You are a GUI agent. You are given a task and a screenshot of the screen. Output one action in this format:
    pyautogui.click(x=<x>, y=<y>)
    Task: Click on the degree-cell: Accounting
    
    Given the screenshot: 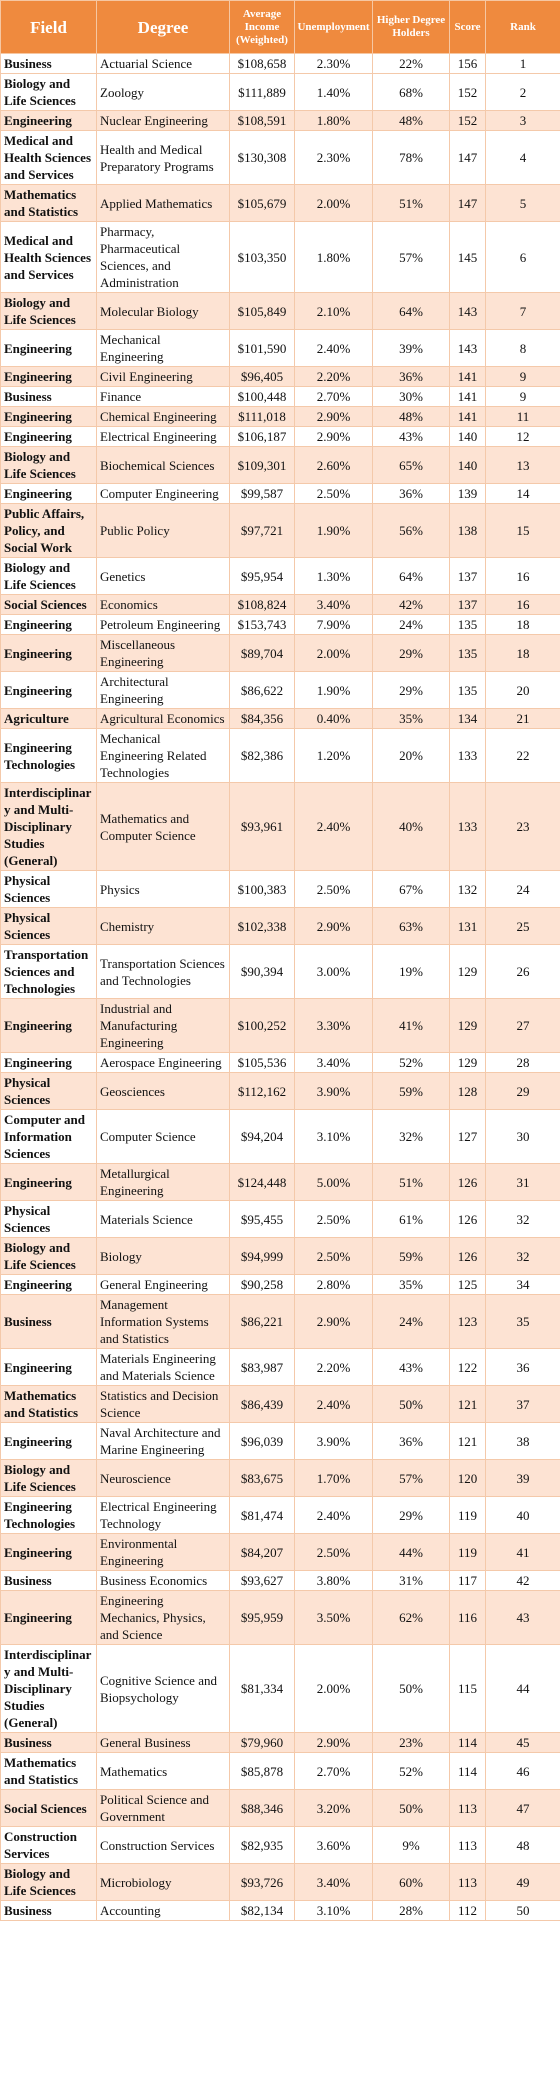 What is the action you would take?
    pyautogui.click(x=163, y=1910)
    